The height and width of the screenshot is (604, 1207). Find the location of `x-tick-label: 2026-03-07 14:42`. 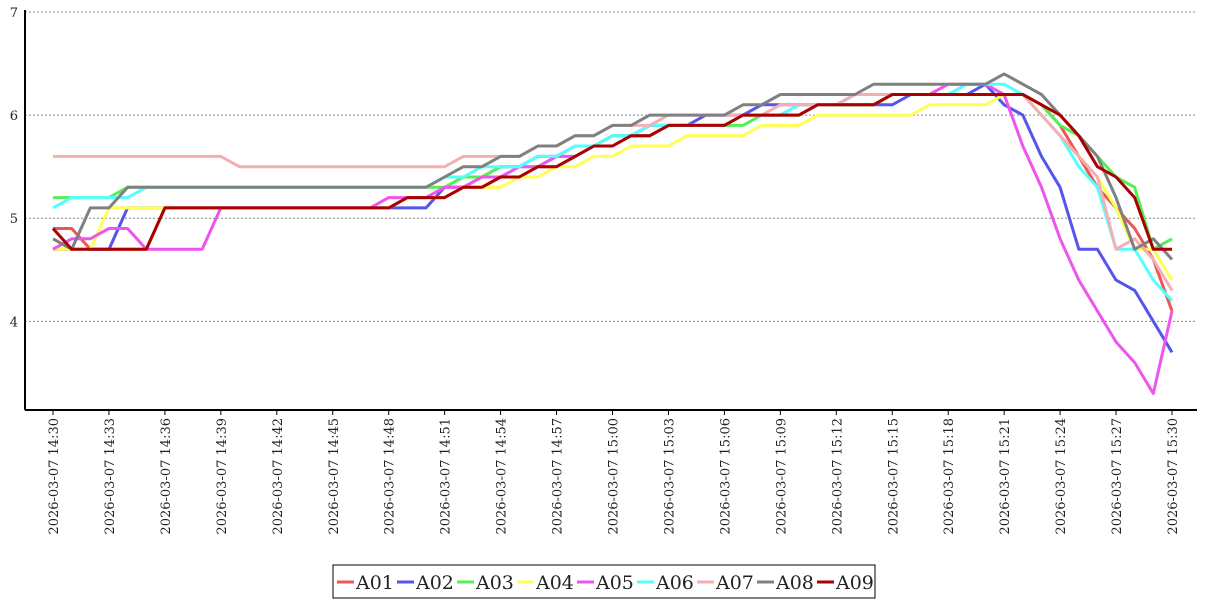

x-tick-label: 2026-03-07 14:42 is located at coordinates (278, 476).